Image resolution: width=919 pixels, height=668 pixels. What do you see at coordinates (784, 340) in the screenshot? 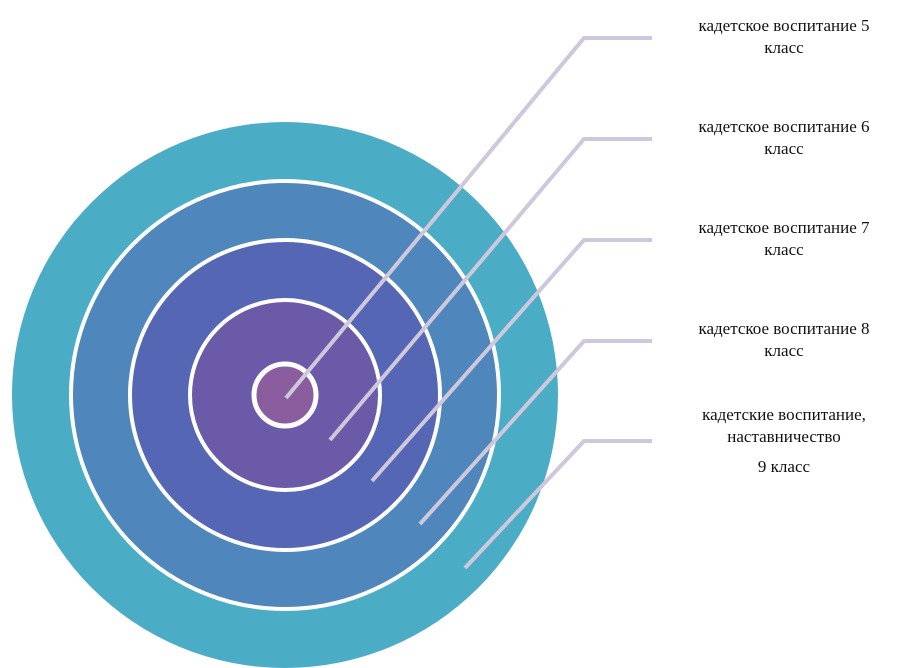
I see `label-grade-8: кадетское воспитание 8 класс` at bounding box center [784, 340].